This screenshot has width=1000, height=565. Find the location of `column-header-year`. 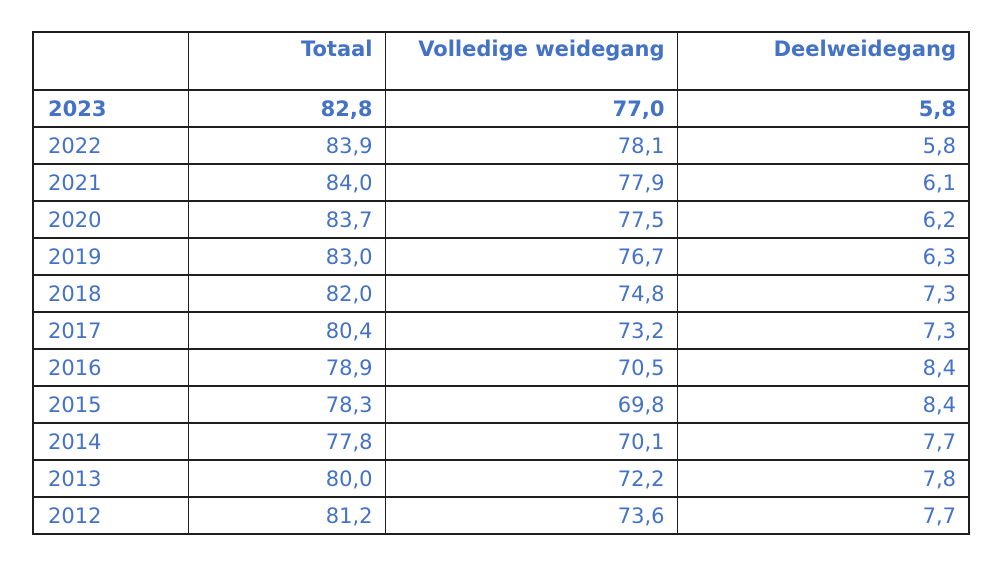

column-header-year is located at coordinates (110, 61).